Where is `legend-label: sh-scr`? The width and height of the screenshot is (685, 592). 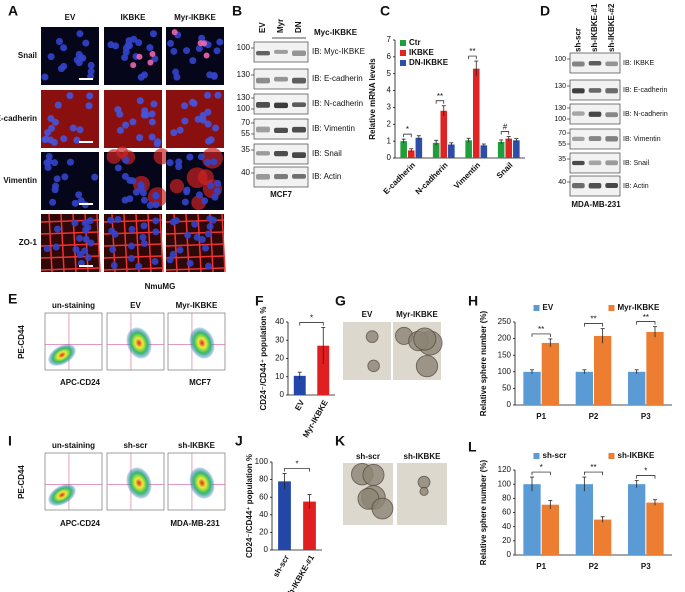
legend-label: sh-scr is located at coordinates (555, 455).